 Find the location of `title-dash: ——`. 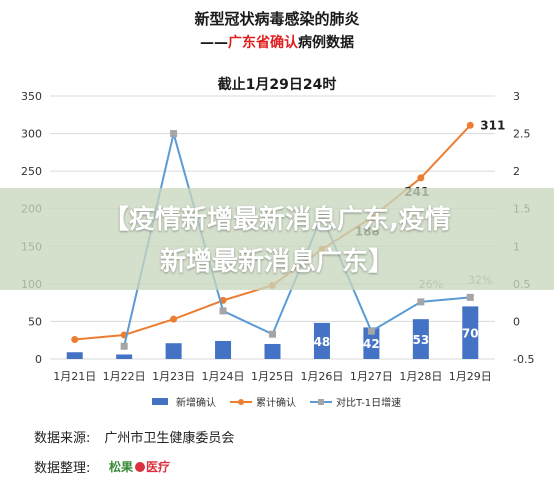

title-dash: —— is located at coordinates (214, 43).